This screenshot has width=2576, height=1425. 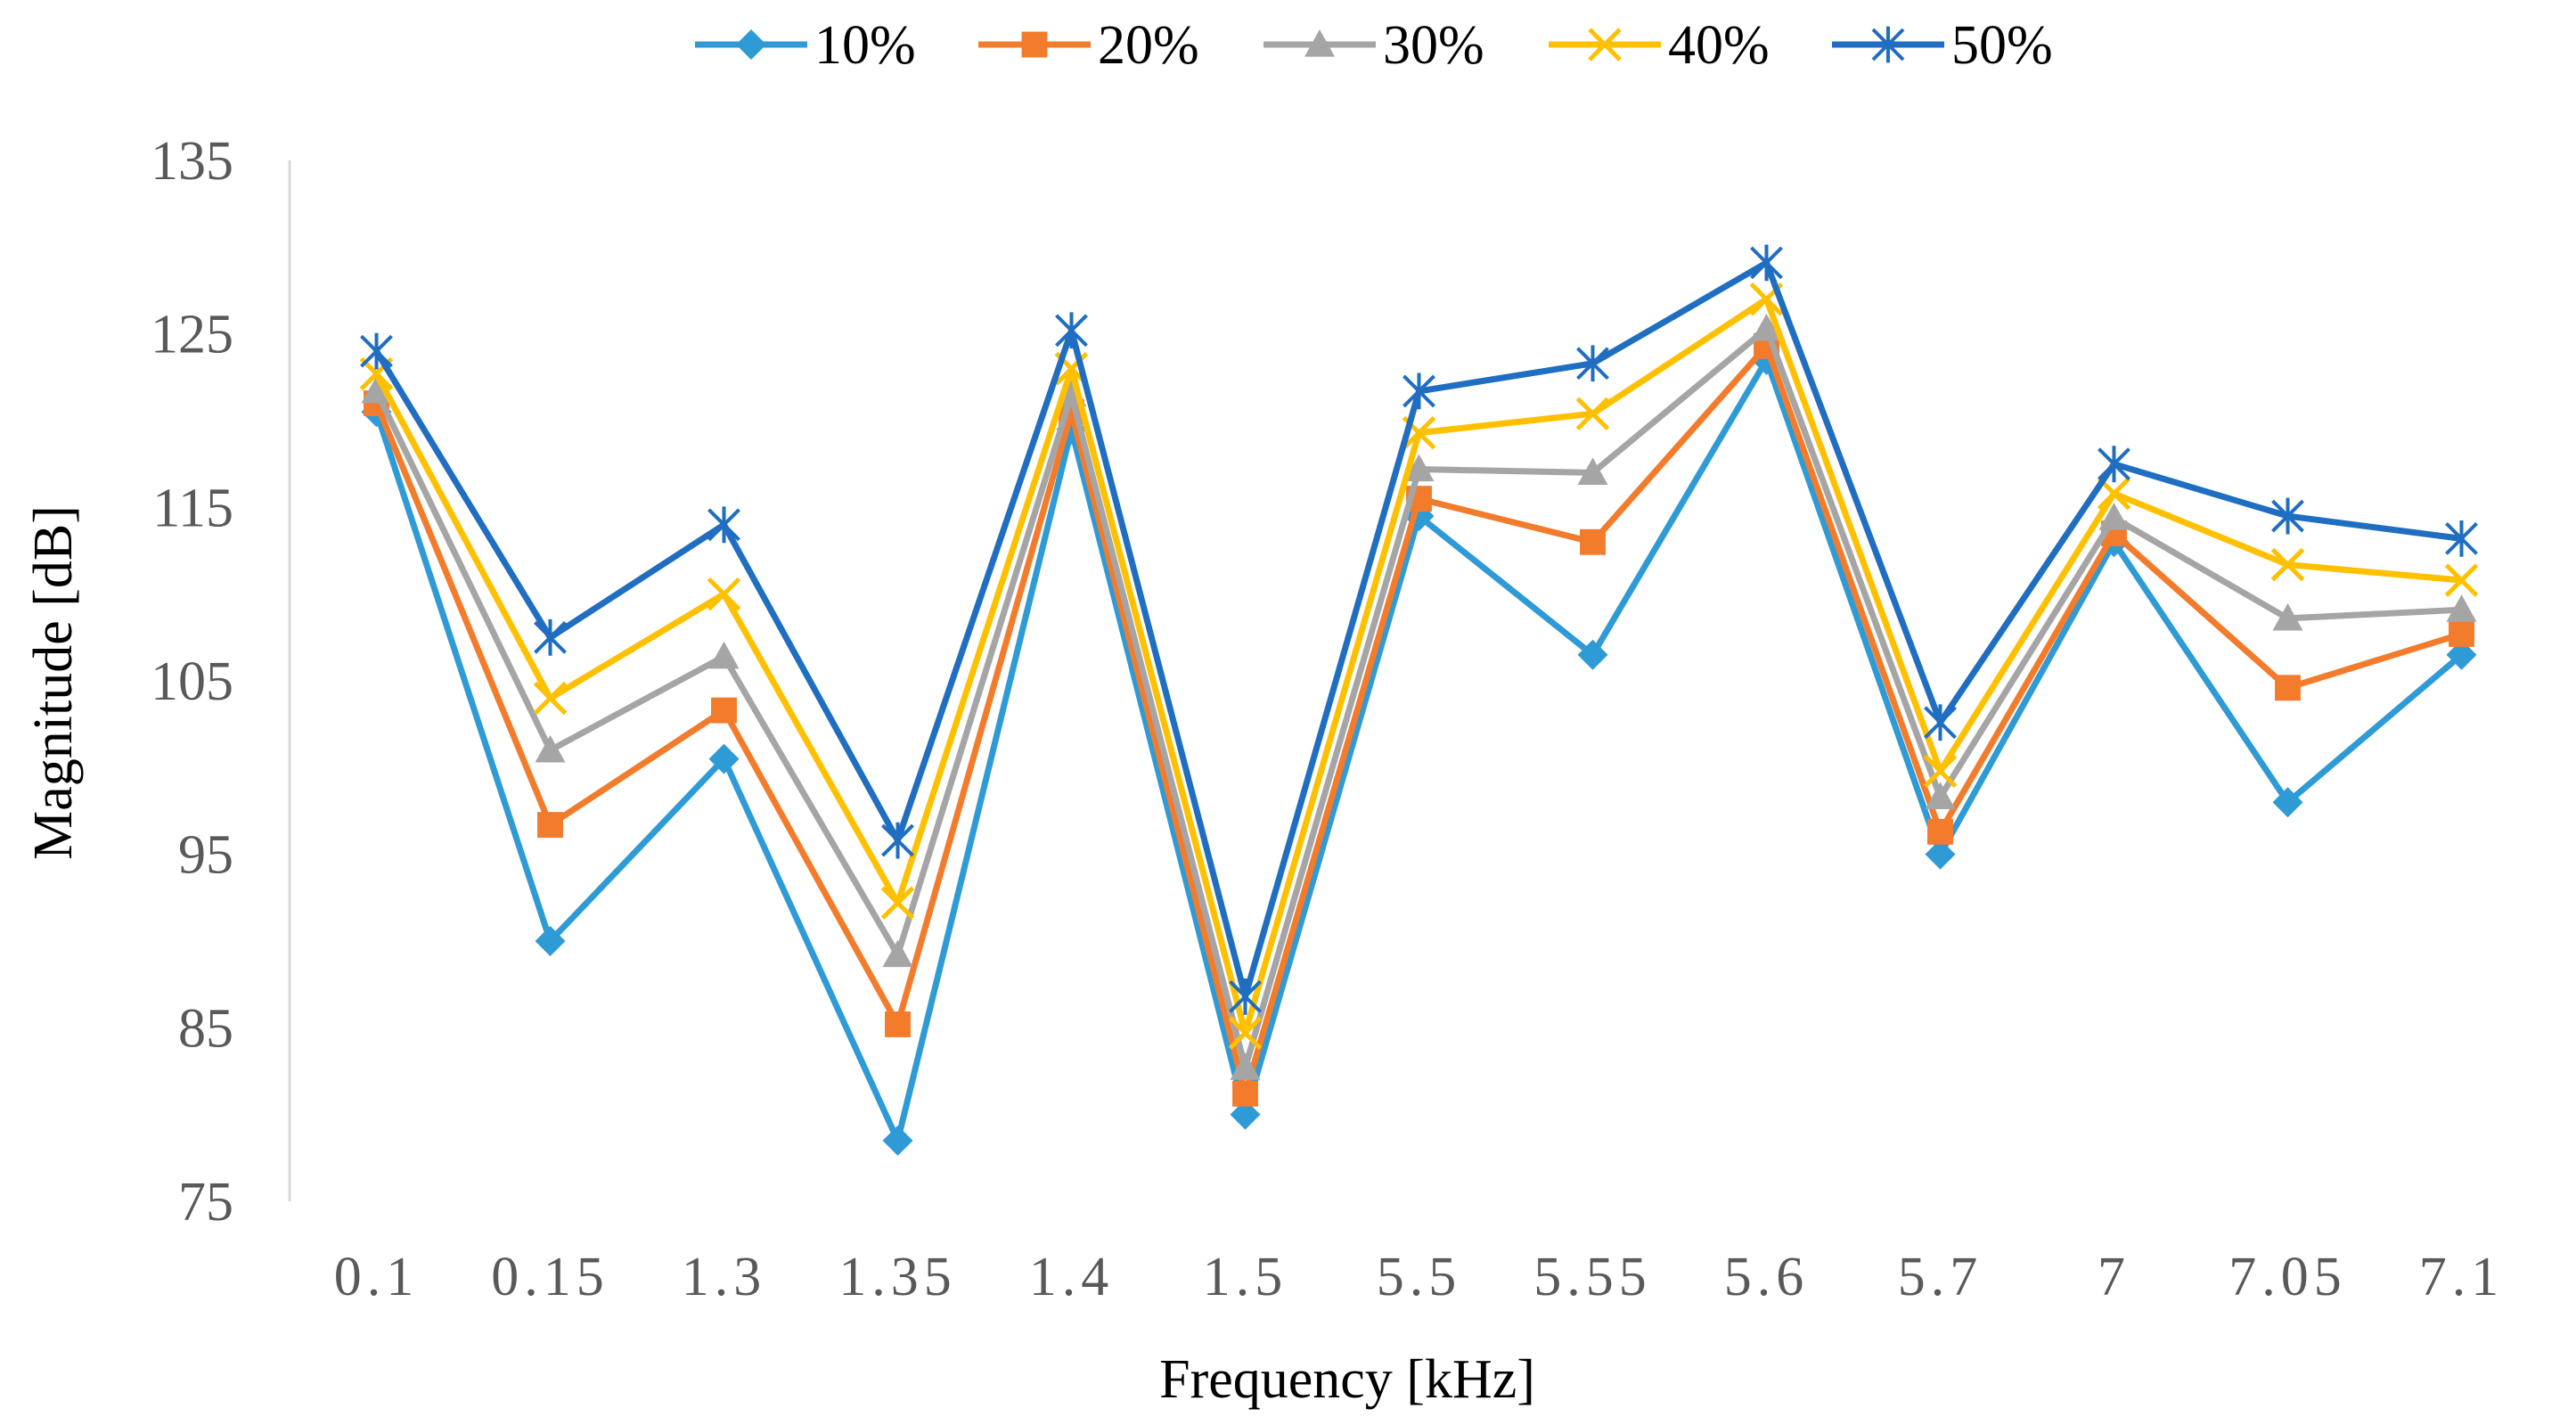 What do you see at coordinates (192, 161) in the screenshot?
I see `y-tick-label: 135` at bounding box center [192, 161].